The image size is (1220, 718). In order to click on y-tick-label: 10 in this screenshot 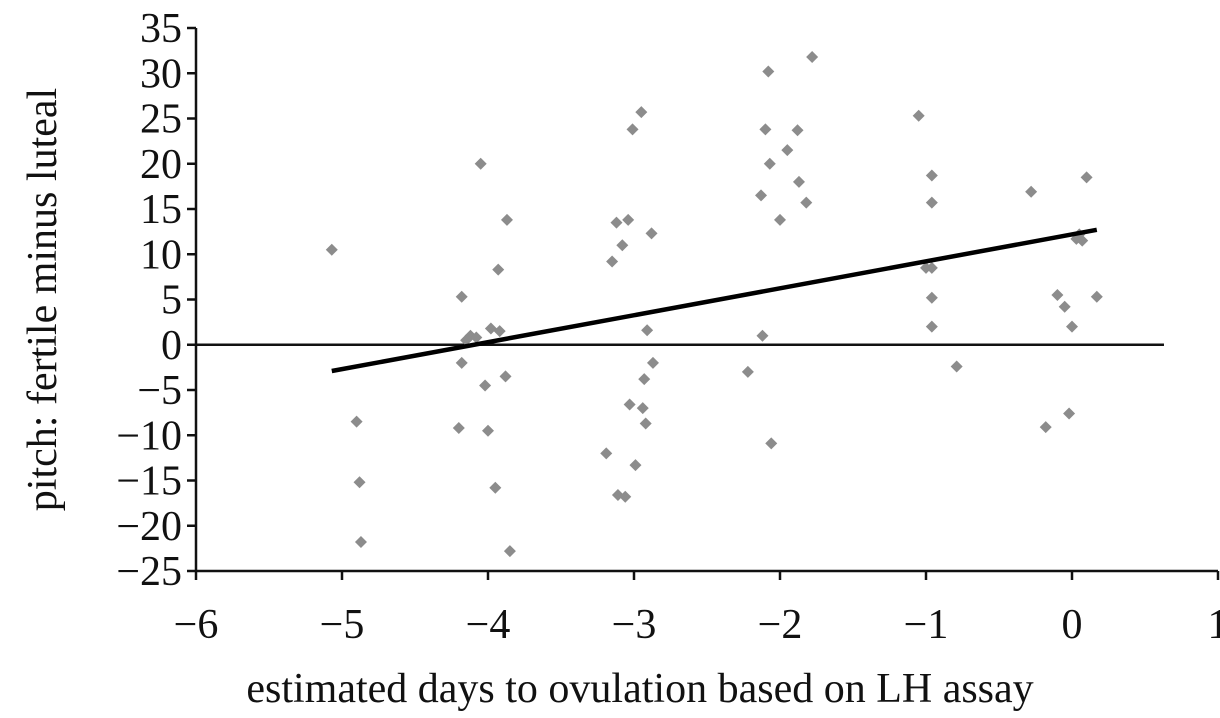, I will do `click(161, 255)`.